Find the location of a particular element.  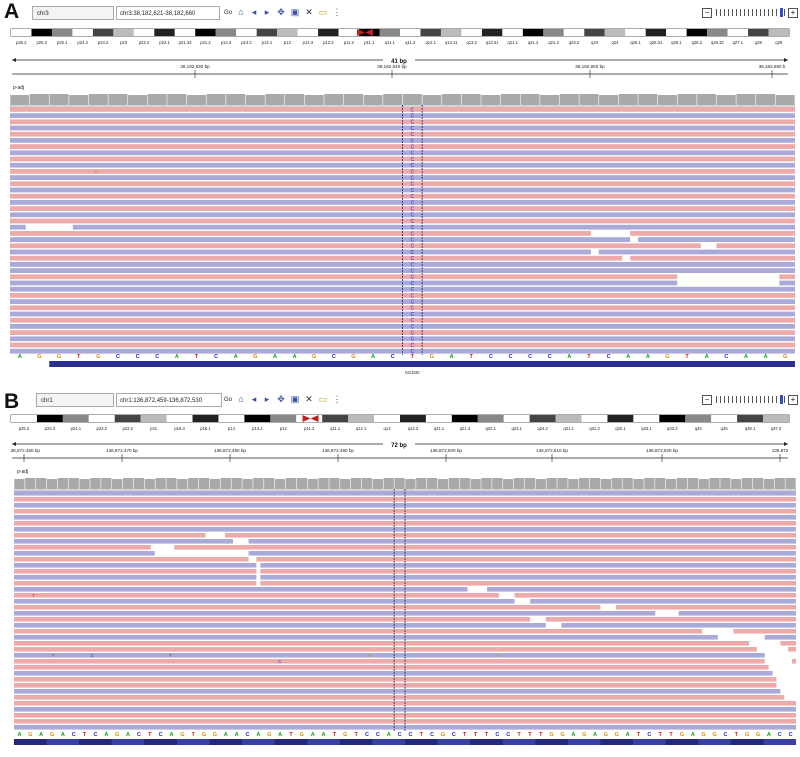

cytoband-label: q28 is located at coordinates (759, 42).